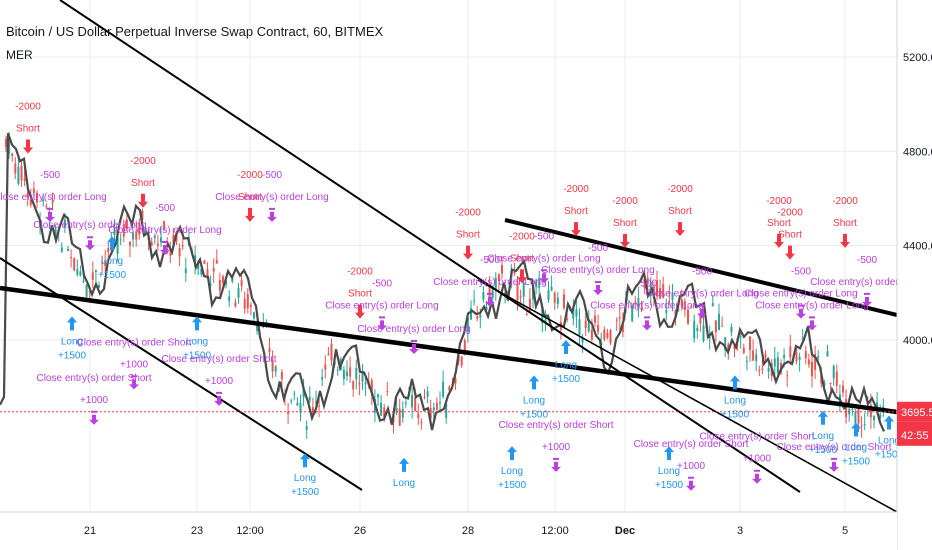  I want to click on countdown-tag, so click(914, 433).